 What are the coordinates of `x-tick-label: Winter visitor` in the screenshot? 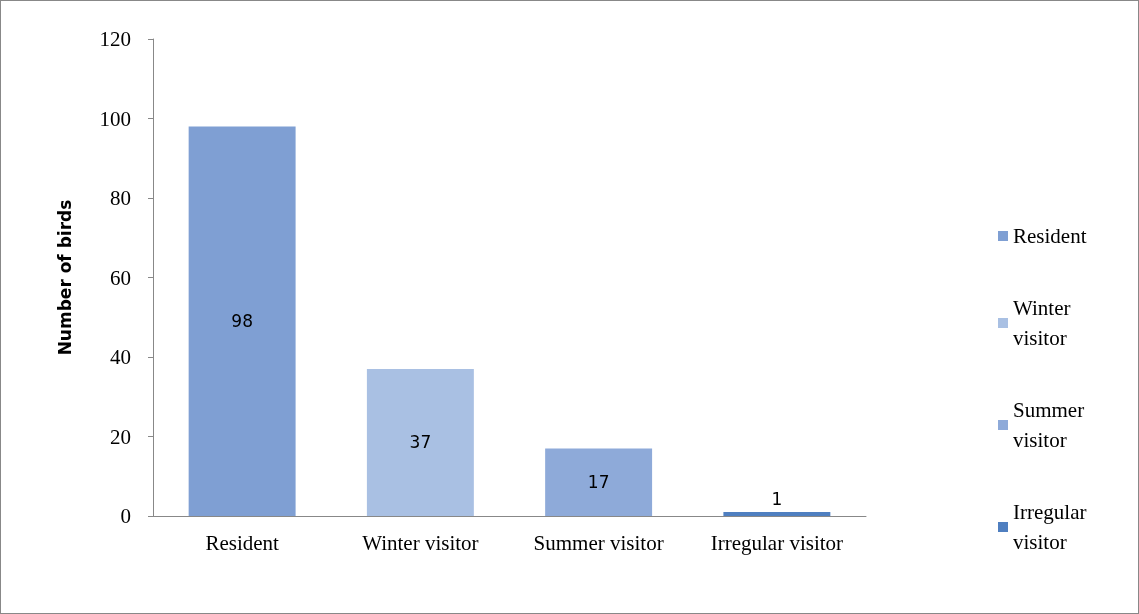 It's located at (420, 543).